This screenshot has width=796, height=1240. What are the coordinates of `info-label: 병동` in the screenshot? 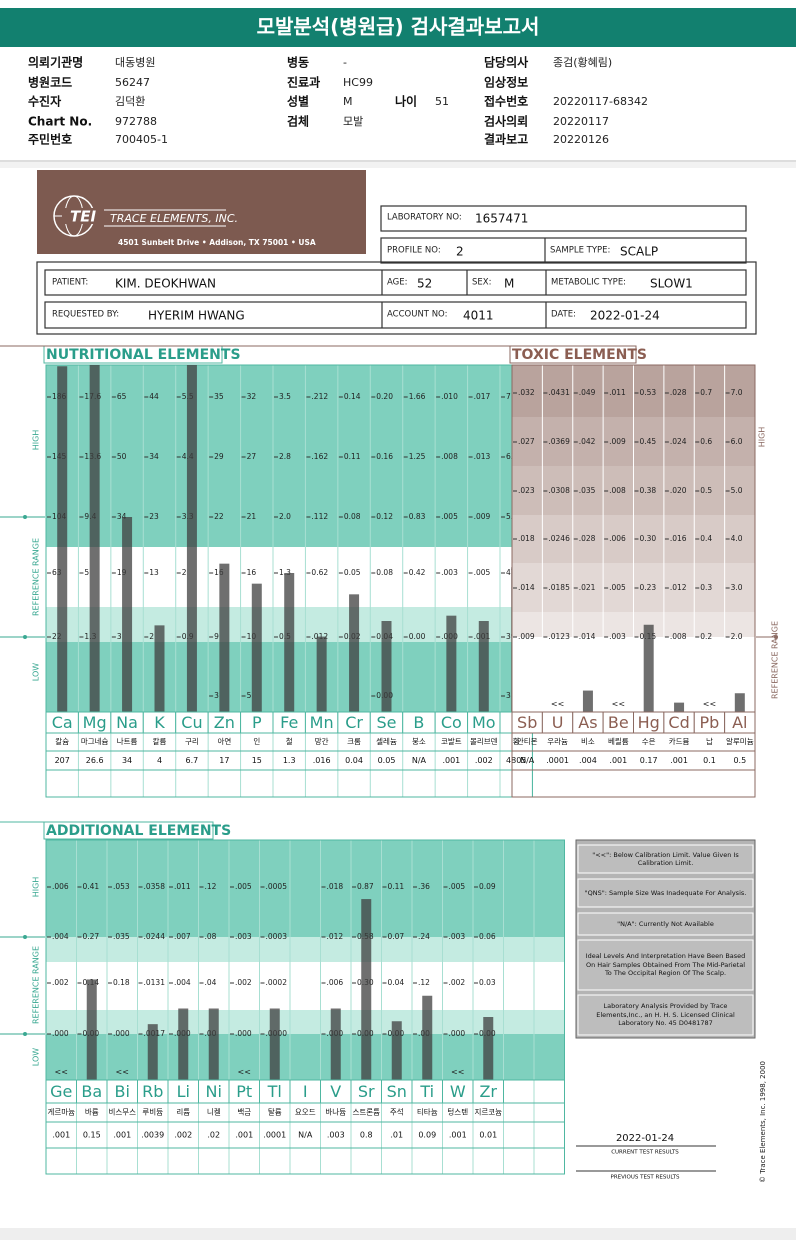 It's located at (298, 62).